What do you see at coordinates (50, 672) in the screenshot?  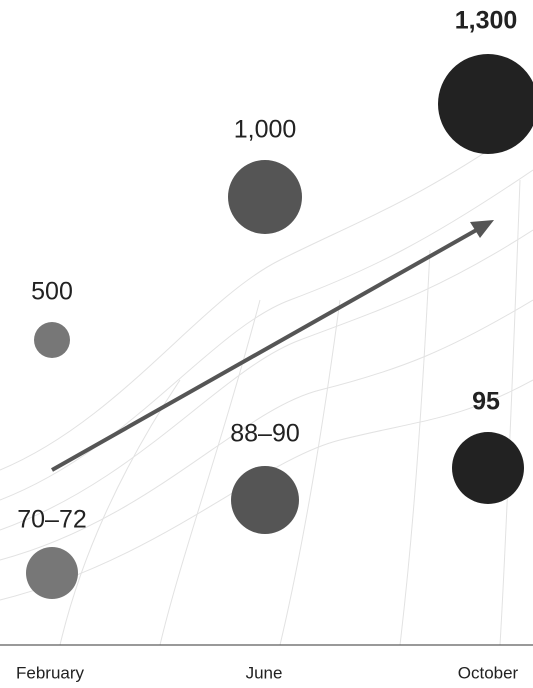 I see `x-tick-label: February` at bounding box center [50, 672].